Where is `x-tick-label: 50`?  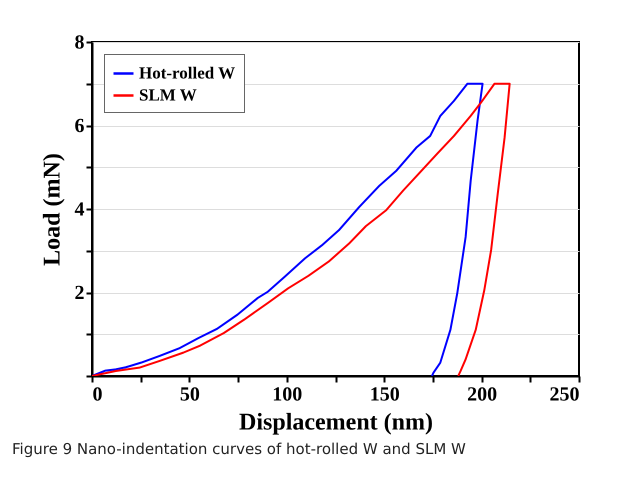 x-tick-label: 50 is located at coordinates (190, 395).